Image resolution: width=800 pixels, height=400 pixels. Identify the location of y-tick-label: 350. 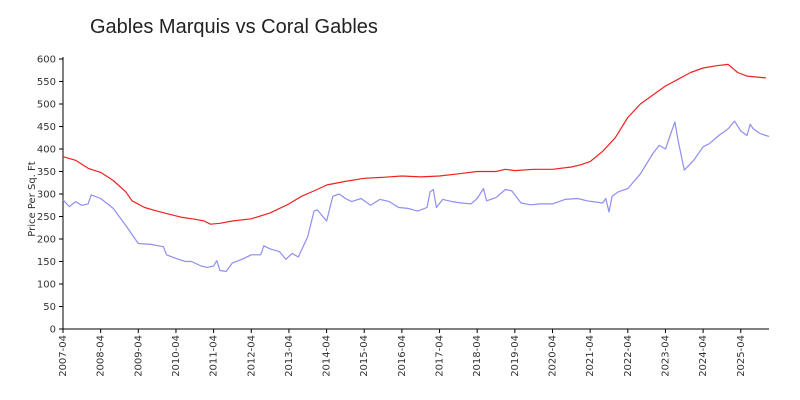
(46, 172).